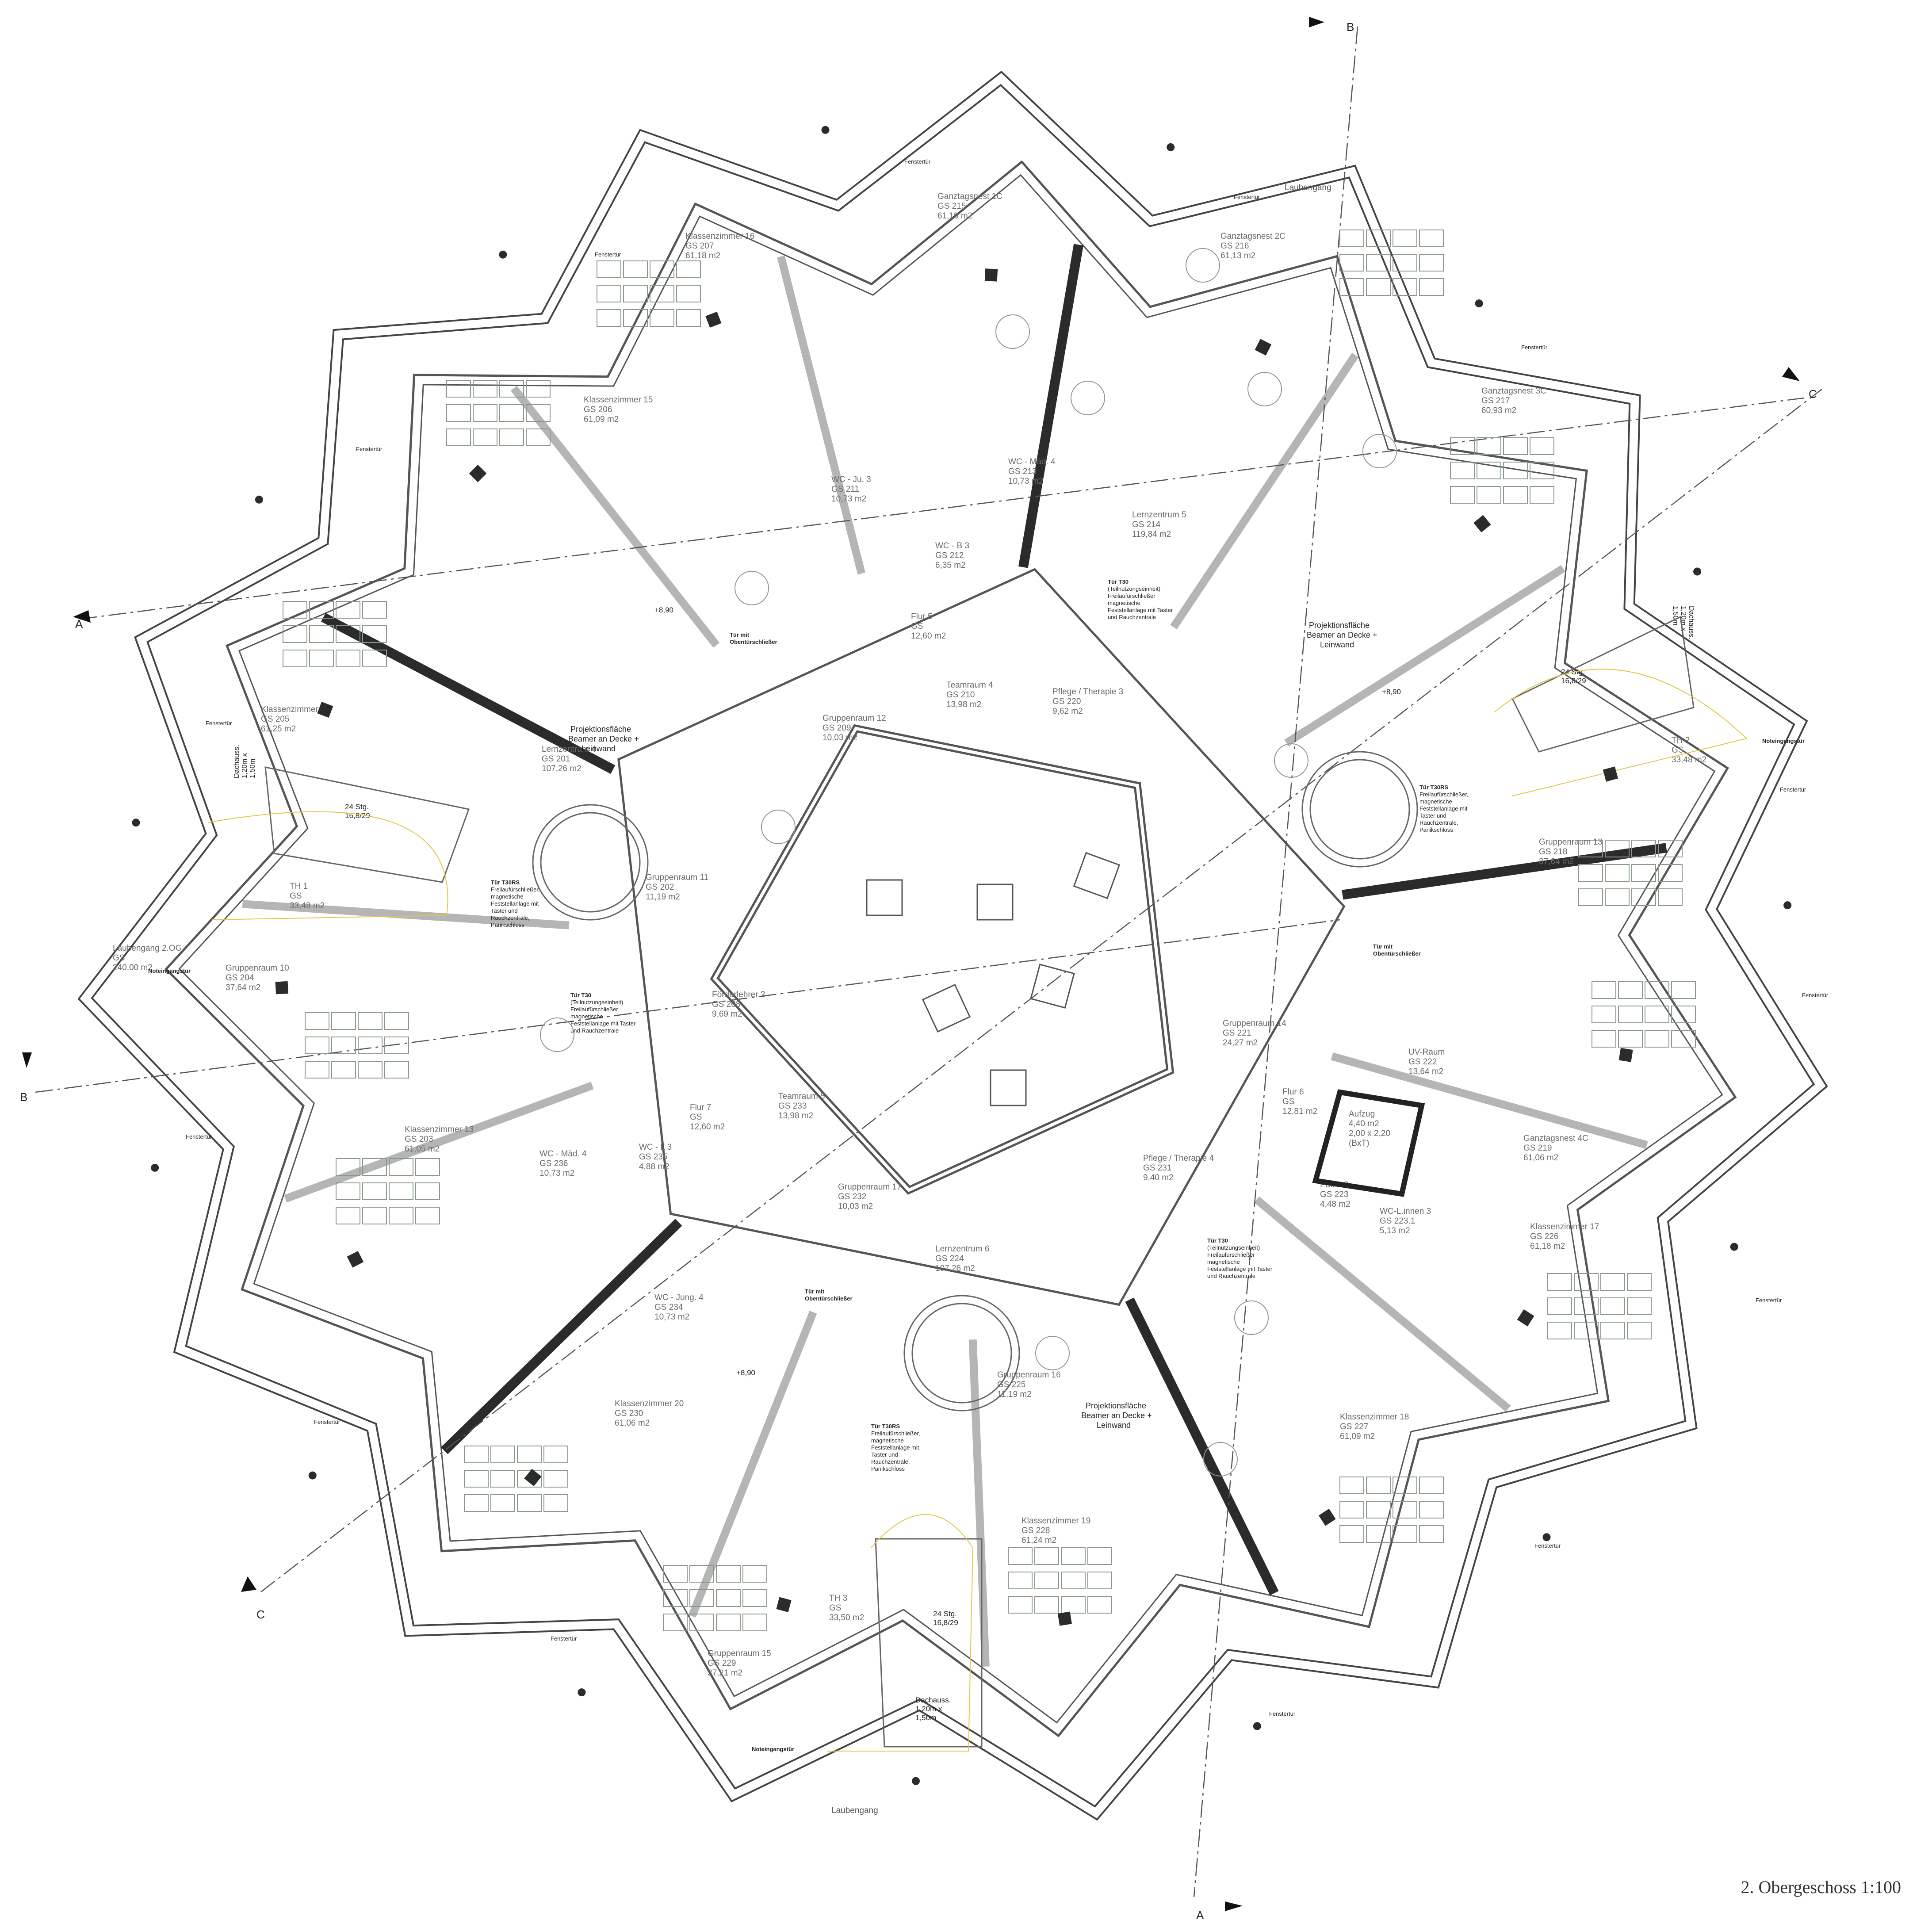 The width and height of the screenshot is (1932, 1924). Describe the element at coordinates (969, 685) in the screenshot. I see `room-label-line: Teamraum 4` at that location.